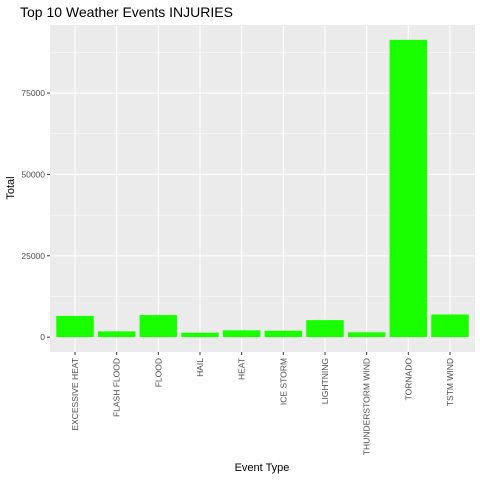 Image resolution: width=480 pixels, height=480 pixels. What do you see at coordinates (33, 256) in the screenshot?
I see `y-tick-label: 25000` at bounding box center [33, 256].